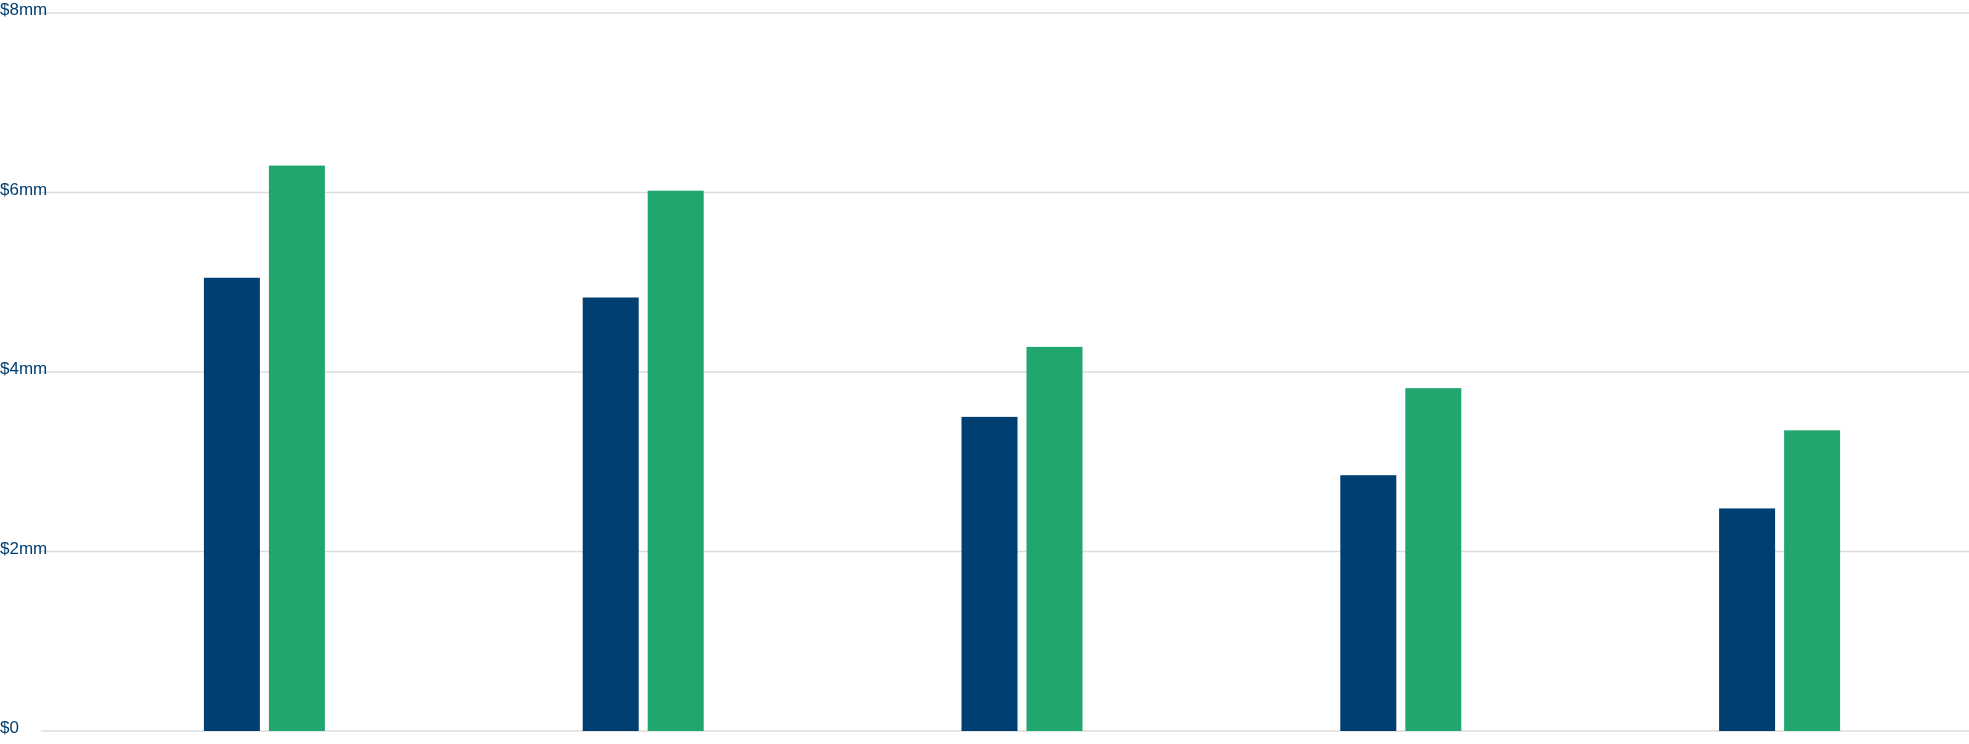  I want to click on y-tick-label: $8mm, so click(24, 10).